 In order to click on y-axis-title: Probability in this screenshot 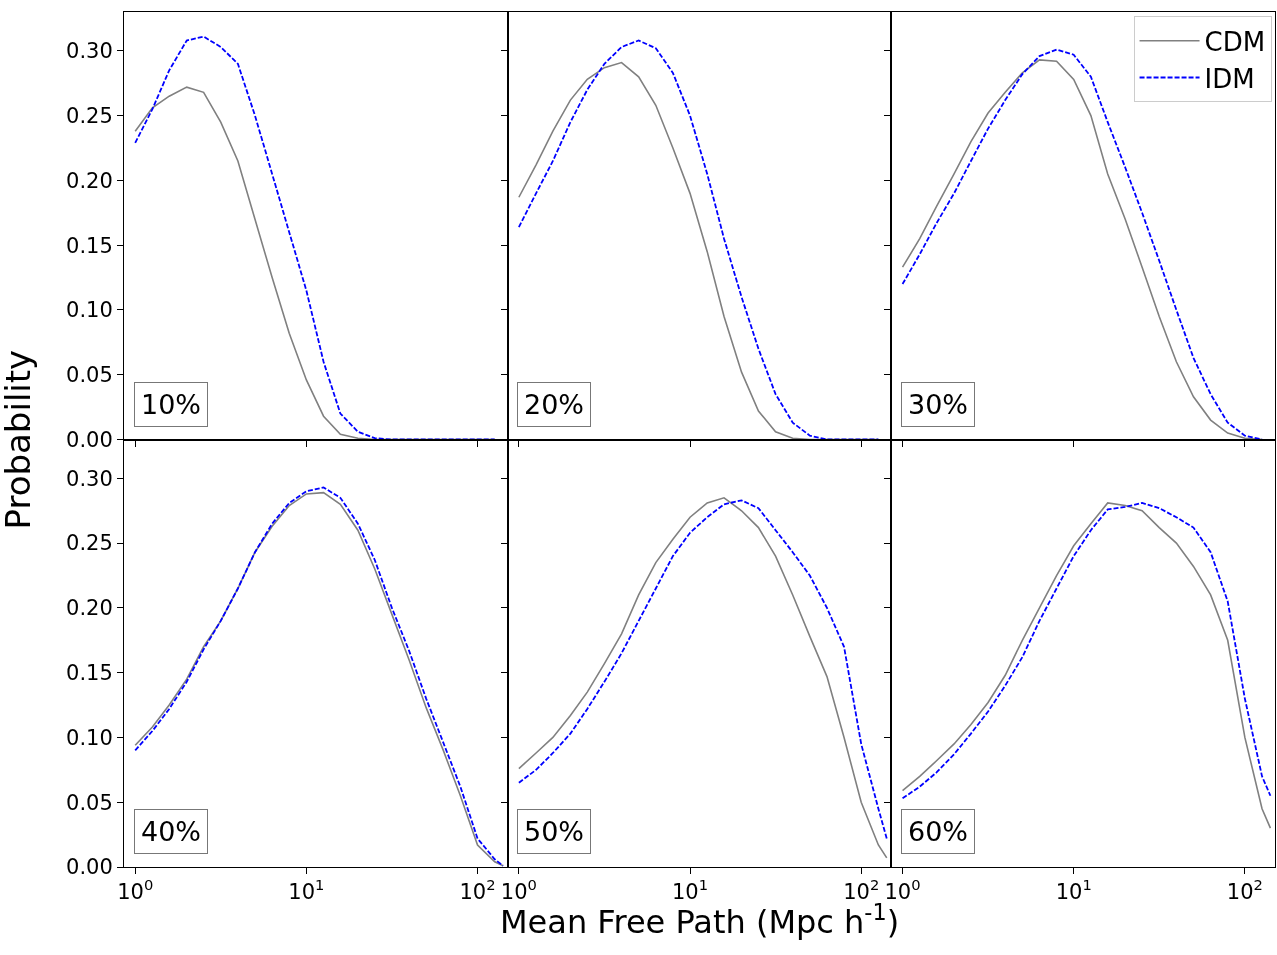, I will do `click(19, 439)`.